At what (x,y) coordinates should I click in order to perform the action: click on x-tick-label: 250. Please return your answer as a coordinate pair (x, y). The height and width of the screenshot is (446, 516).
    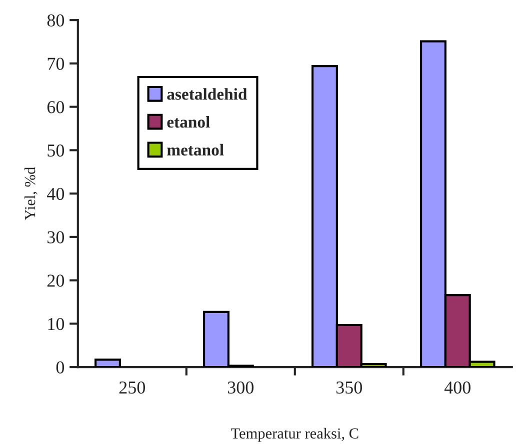
    Looking at the image, I should click on (132, 387).